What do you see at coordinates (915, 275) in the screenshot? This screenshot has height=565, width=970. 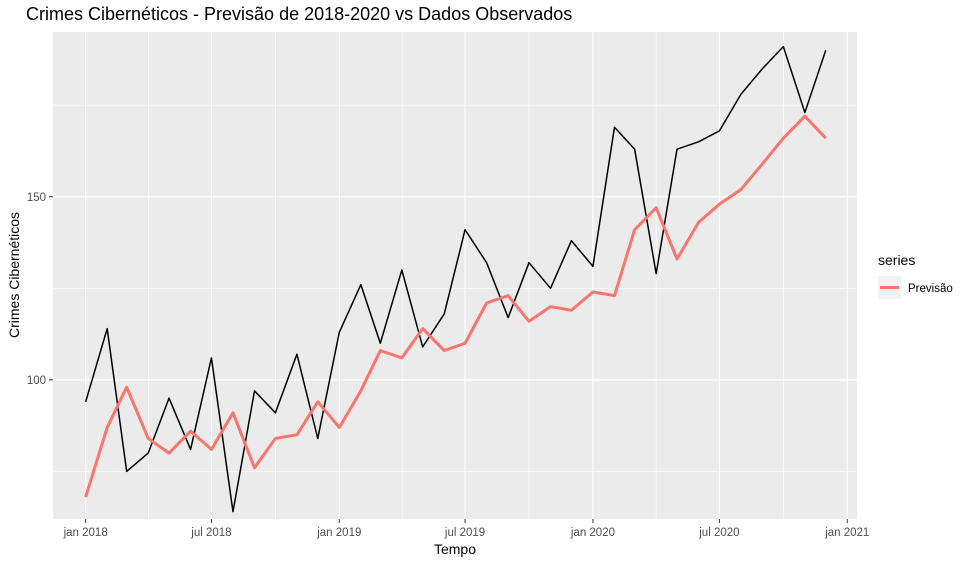 I see `legend: series Previsão` at bounding box center [915, 275].